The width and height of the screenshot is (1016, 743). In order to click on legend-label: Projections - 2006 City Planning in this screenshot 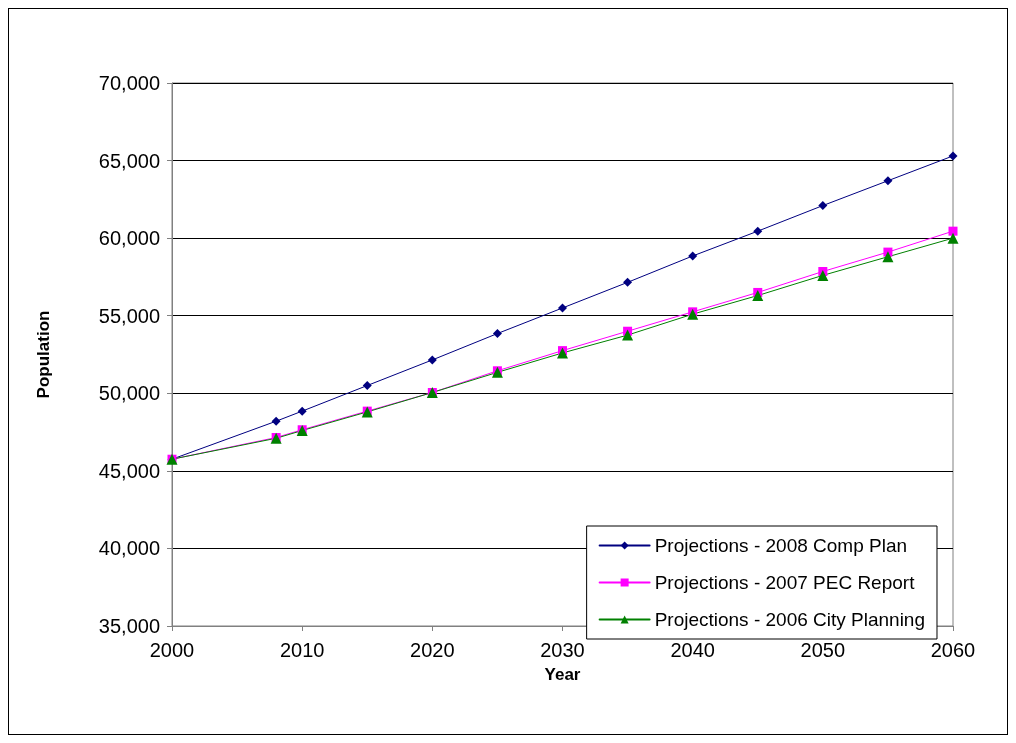, I will do `click(790, 619)`.